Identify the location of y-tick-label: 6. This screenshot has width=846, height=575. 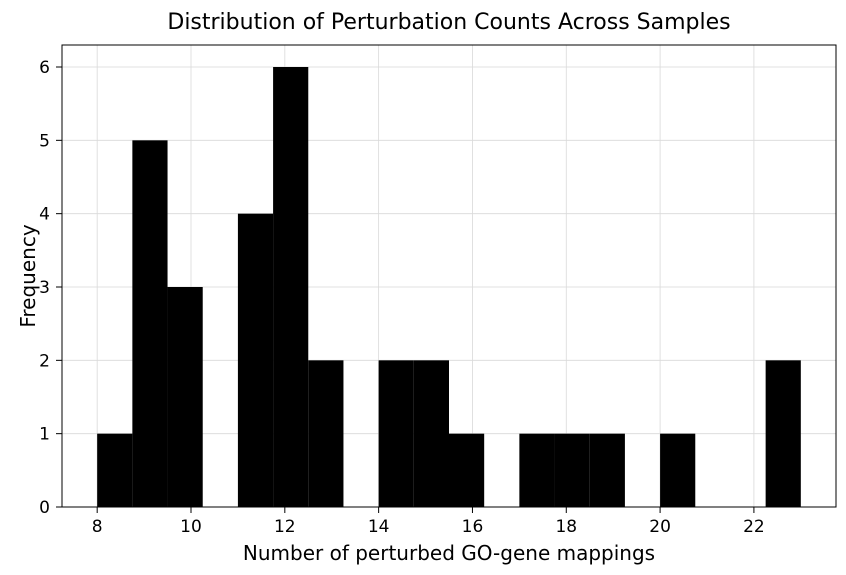
(44, 68).